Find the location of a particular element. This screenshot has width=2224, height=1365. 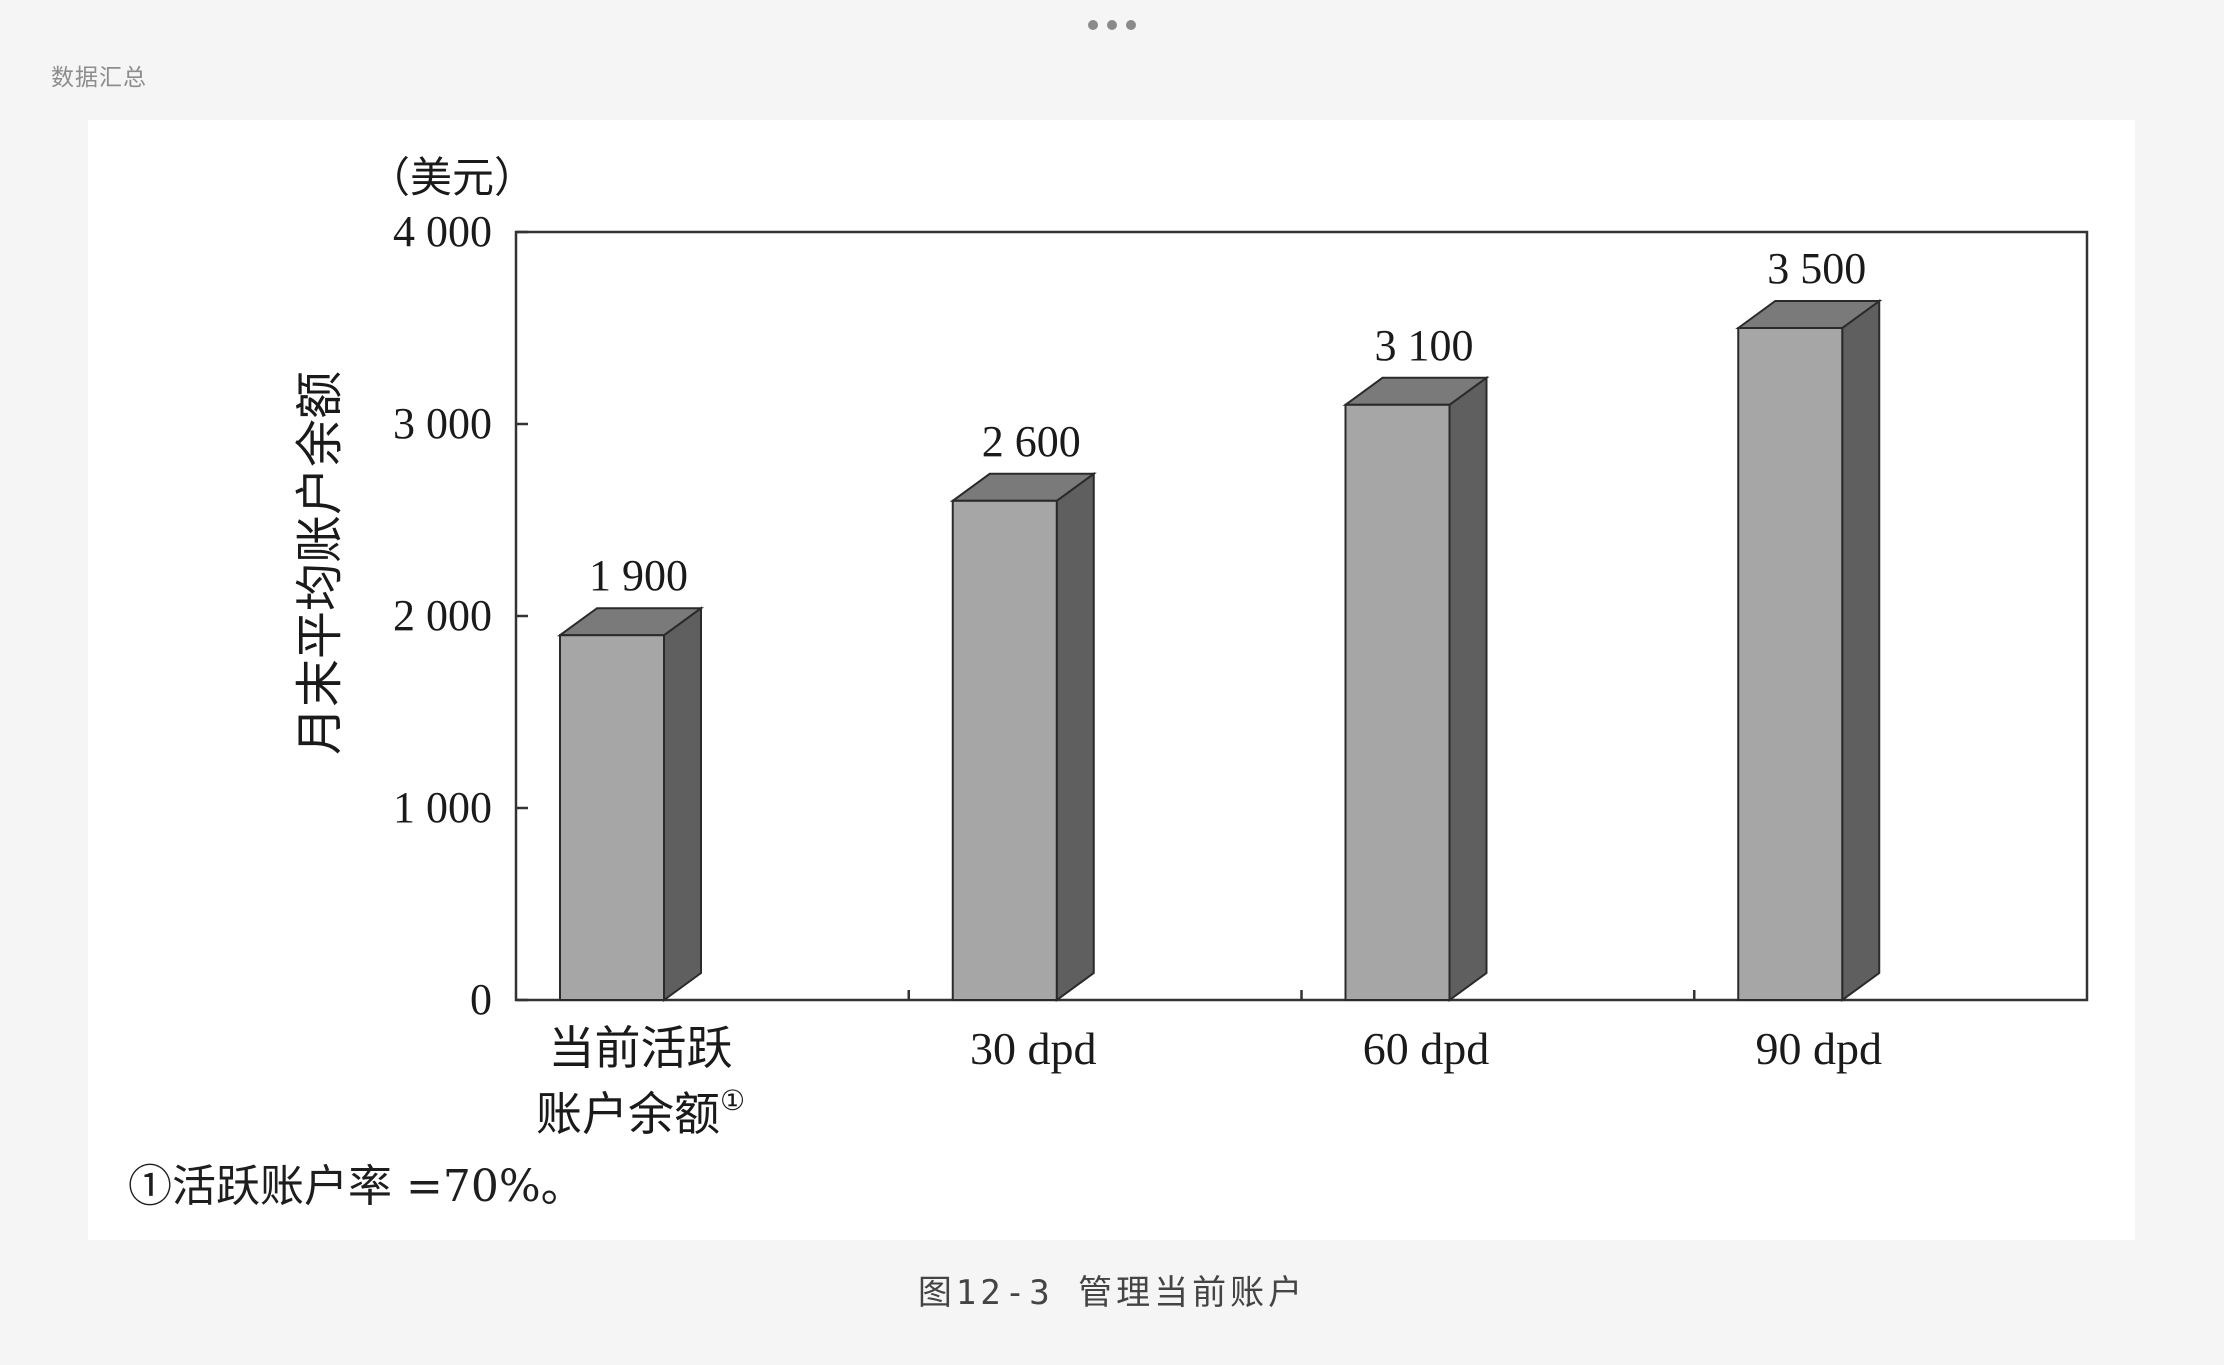

y-tick-label: 0 is located at coordinates (481, 999).